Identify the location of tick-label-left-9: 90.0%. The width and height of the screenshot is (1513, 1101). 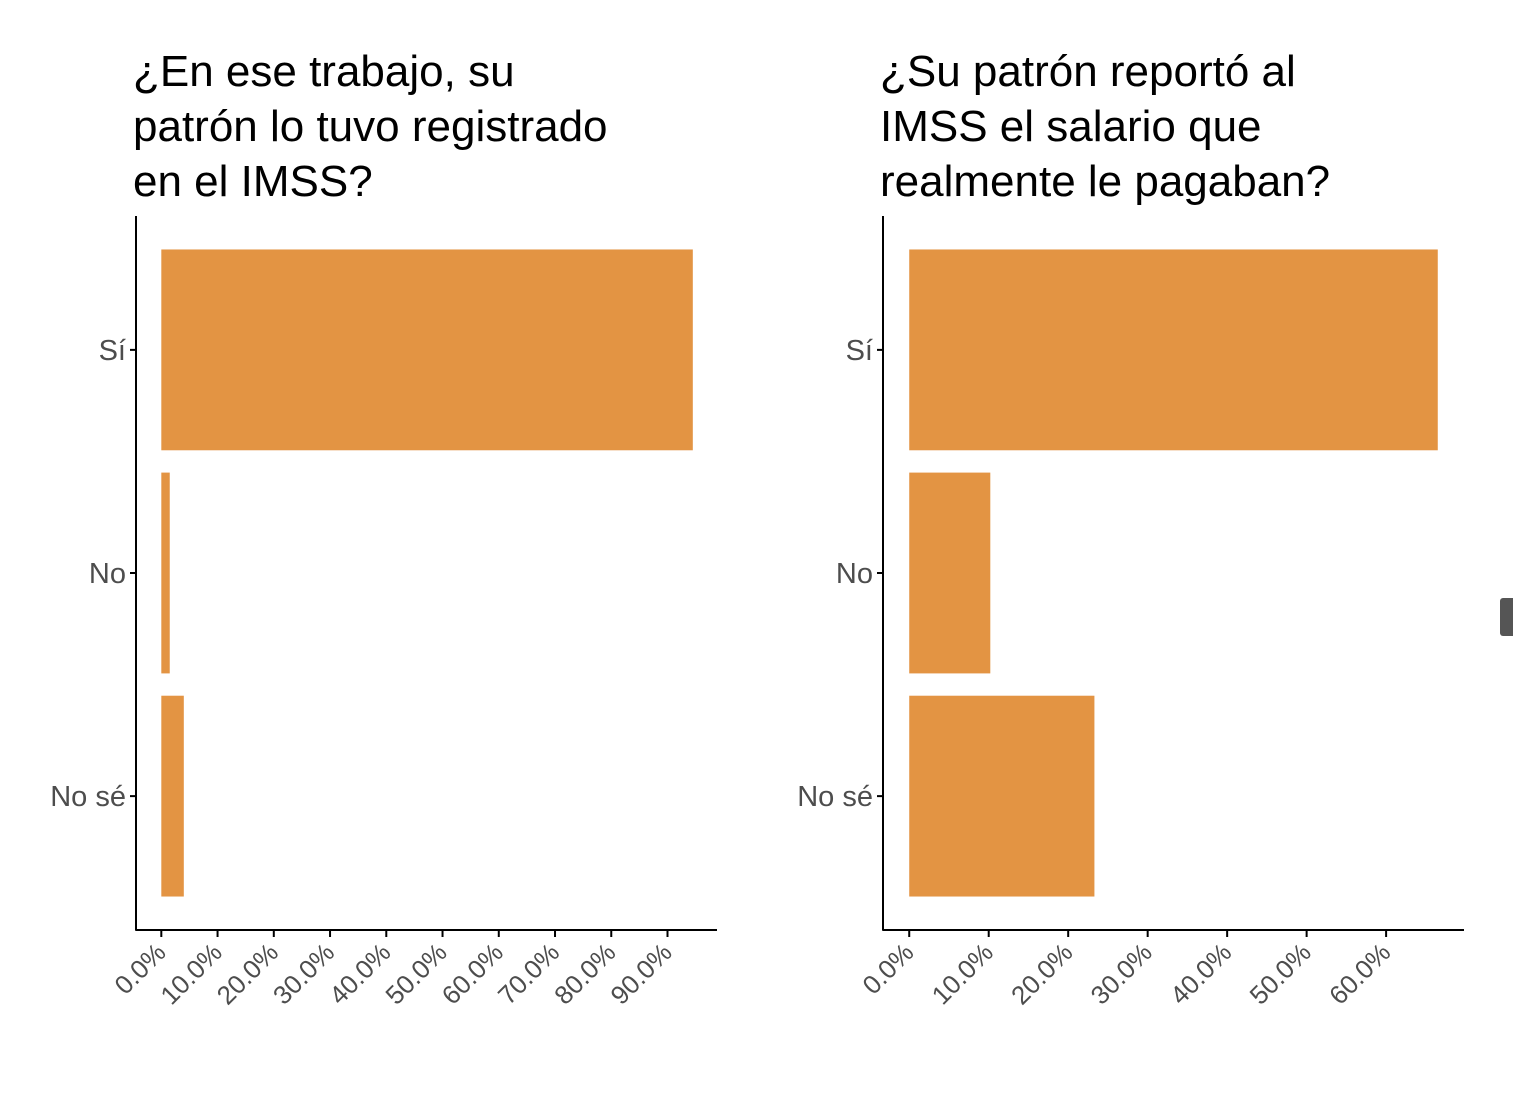
(640, 973).